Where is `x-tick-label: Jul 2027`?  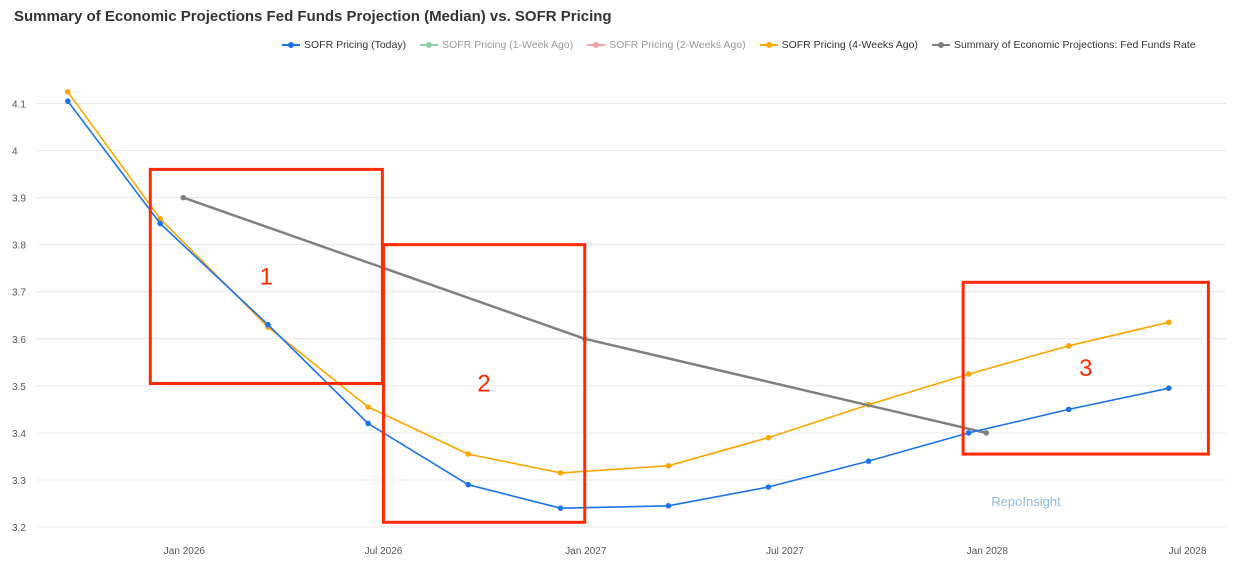 x-tick-label: Jul 2027 is located at coordinates (785, 551).